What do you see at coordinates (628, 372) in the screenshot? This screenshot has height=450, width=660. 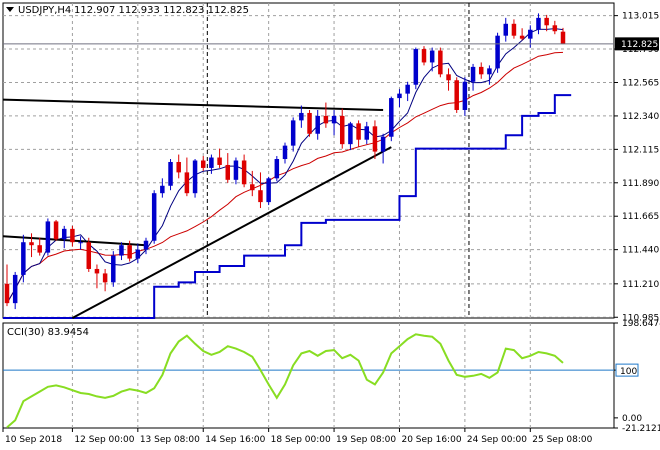 I see `cci-level-value: 100` at bounding box center [628, 372].